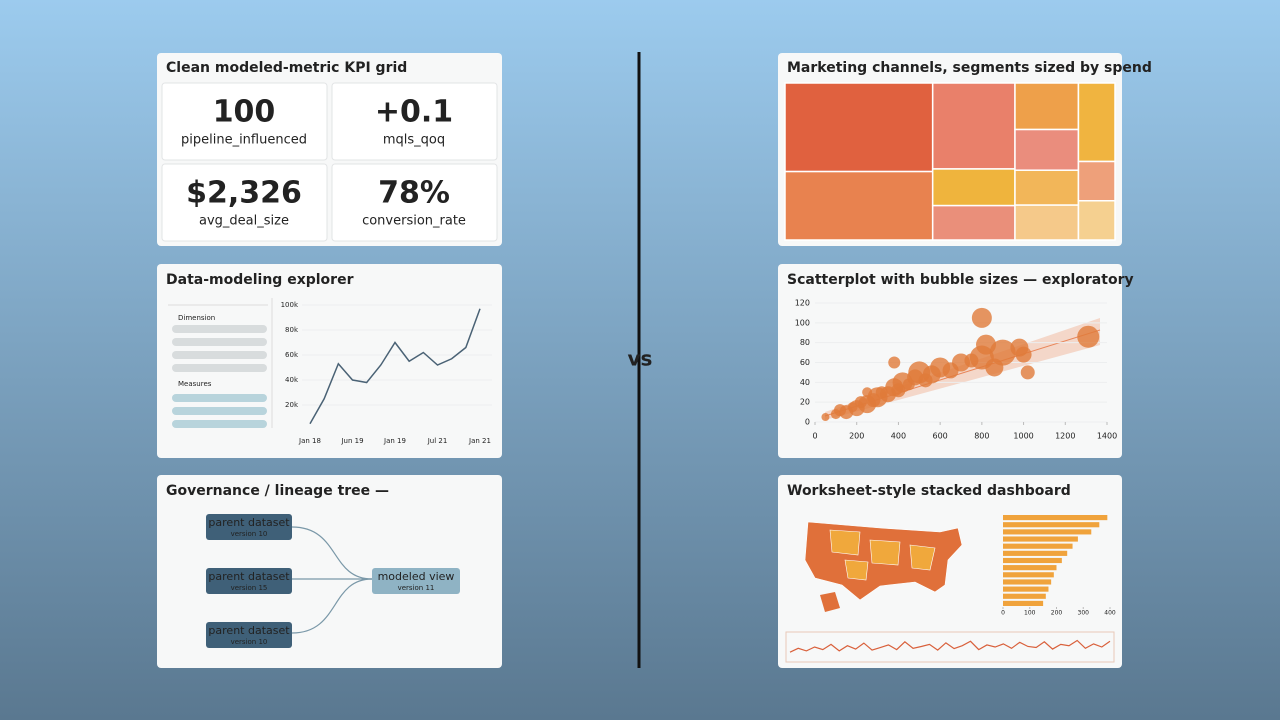  What do you see at coordinates (805, 382) in the screenshot?
I see `y-tick-label: 40` at bounding box center [805, 382].